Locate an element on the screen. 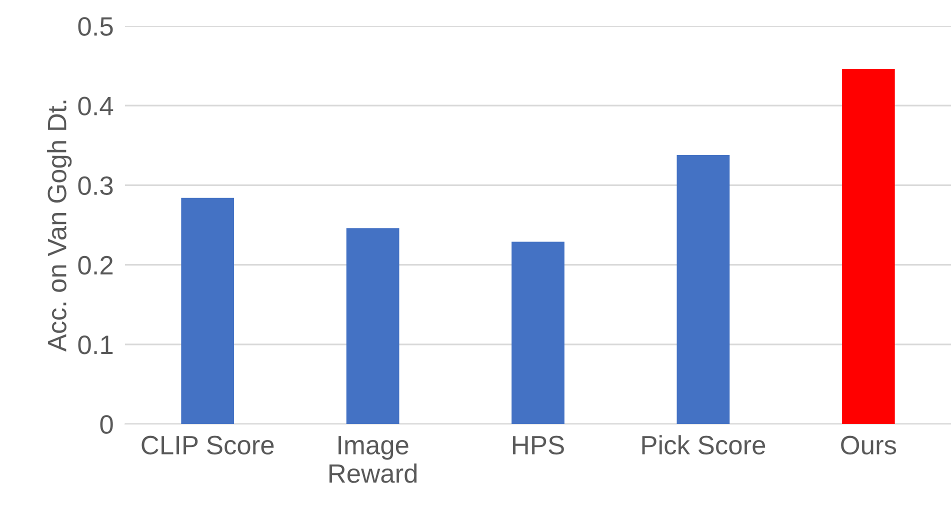 The height and width of the screenshot is (512, 951). y-tick-label: 0.1 is located at coordinates (95, 345).